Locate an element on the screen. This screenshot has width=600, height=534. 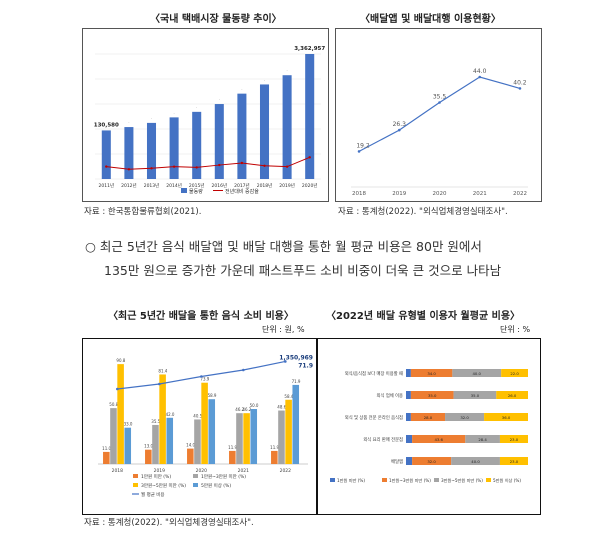
segment-label: 32.0 is located at coordinates (431, 461).